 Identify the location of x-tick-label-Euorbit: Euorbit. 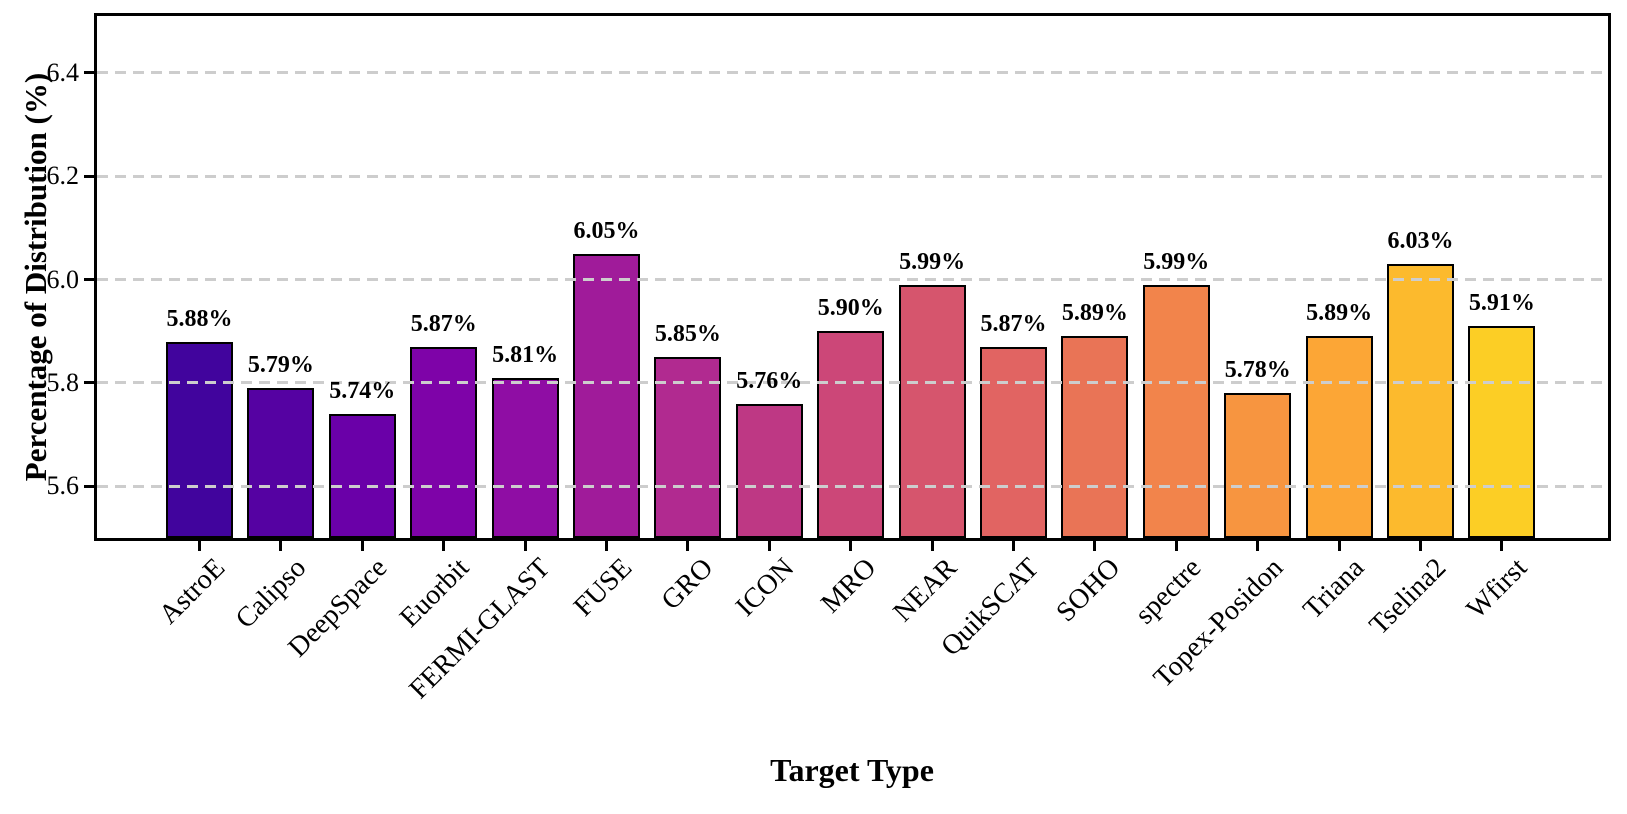
(434, 593).